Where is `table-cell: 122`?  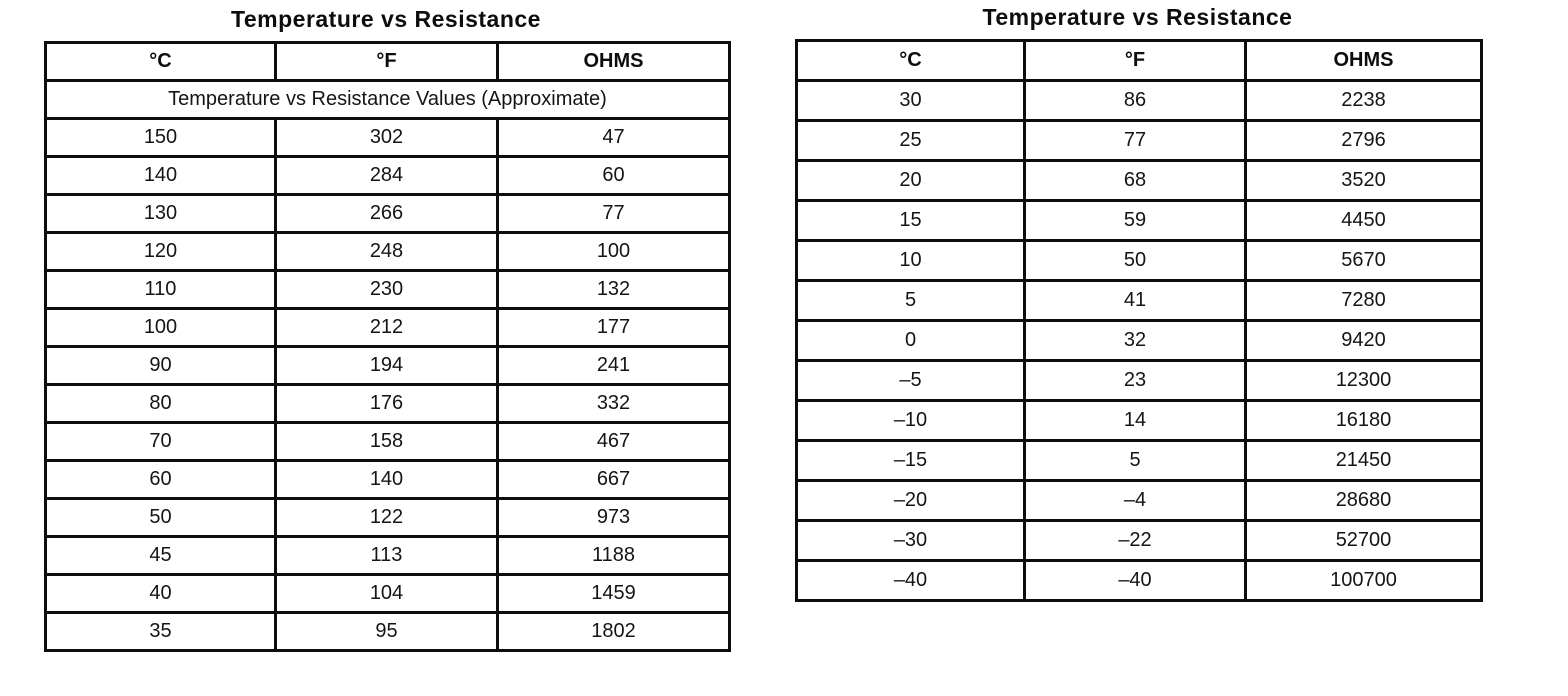 table-cell: 122 is located at coordinates (386, 517).